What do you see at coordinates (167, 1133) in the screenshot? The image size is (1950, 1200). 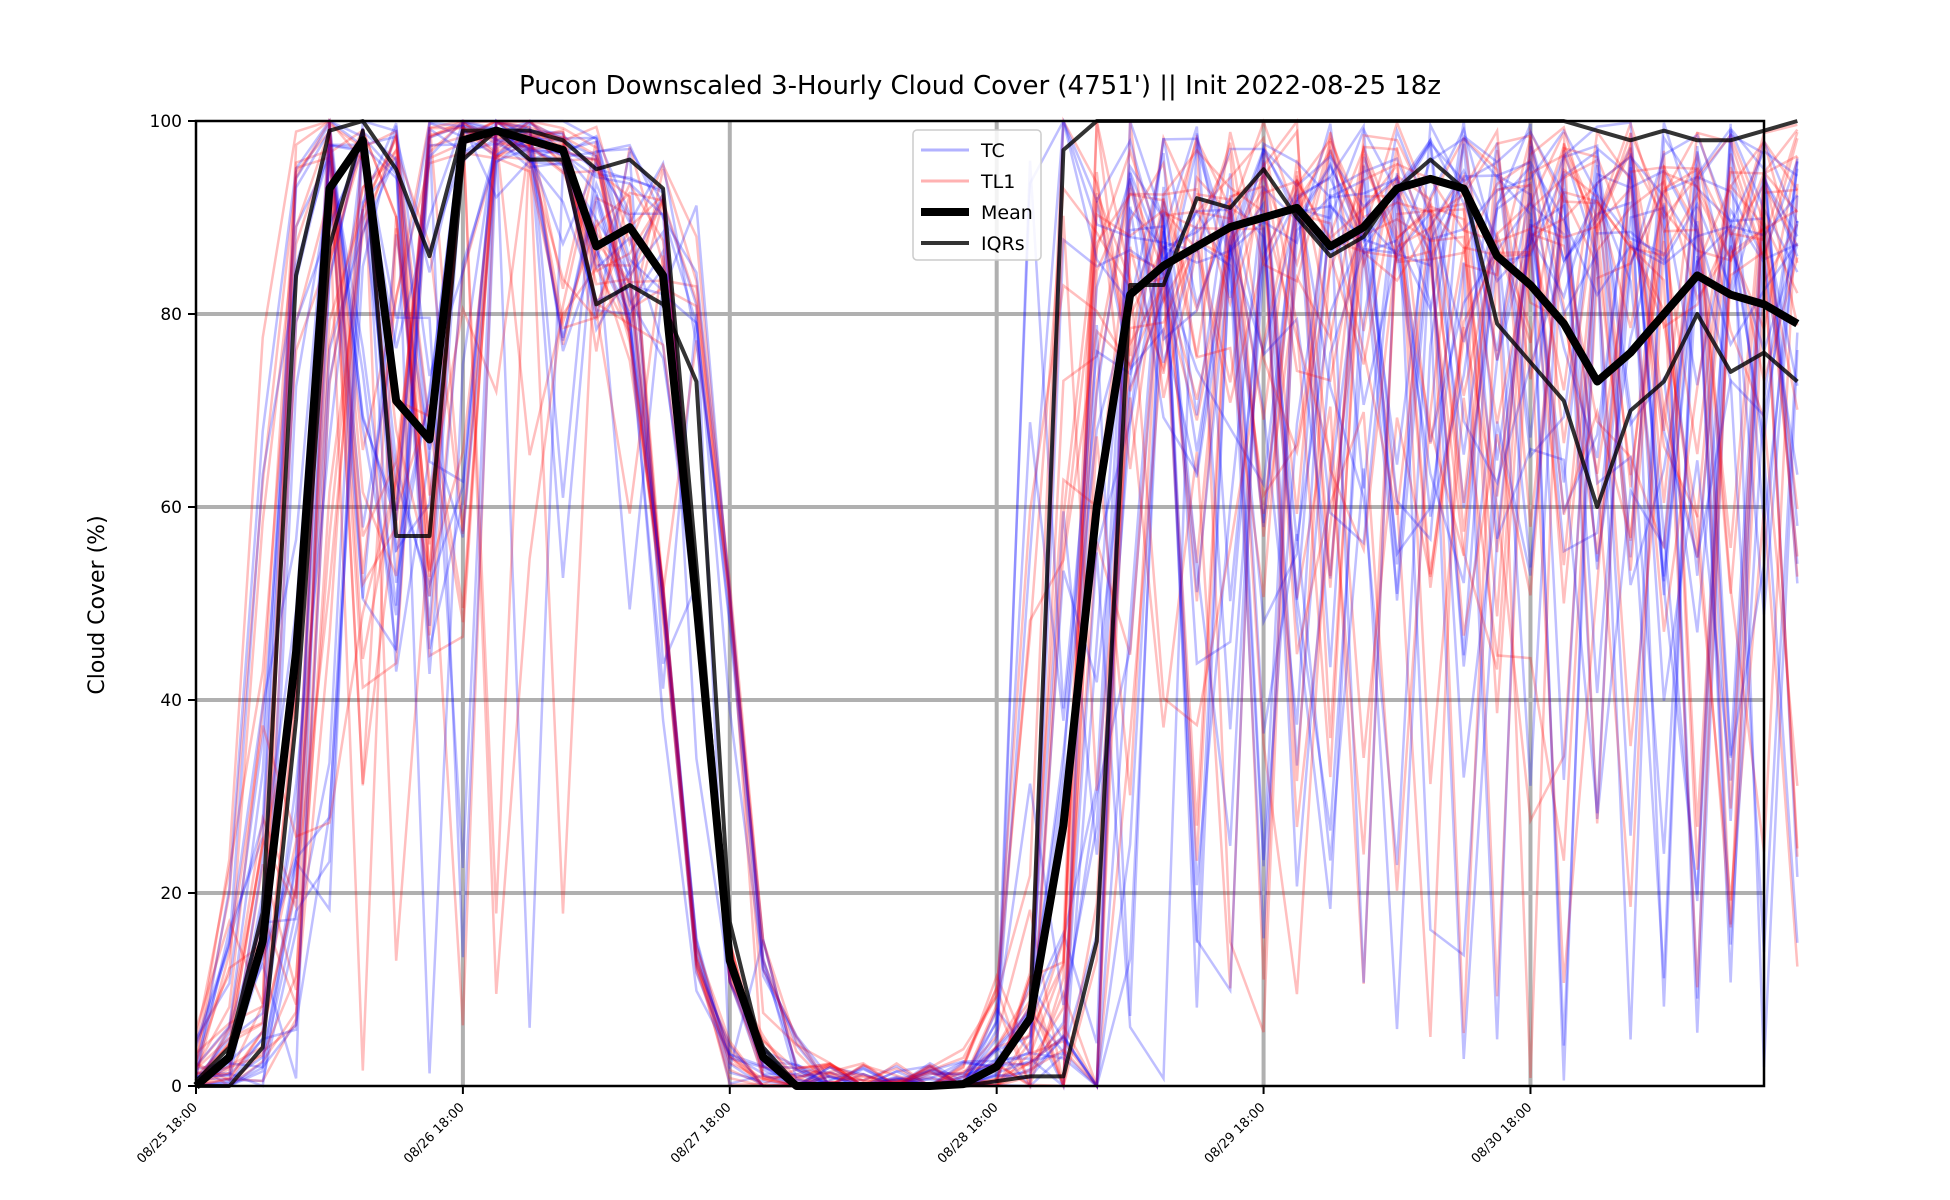 I see `x-tick-label: 08/25 18:00` at bounding box center [167, 1133].